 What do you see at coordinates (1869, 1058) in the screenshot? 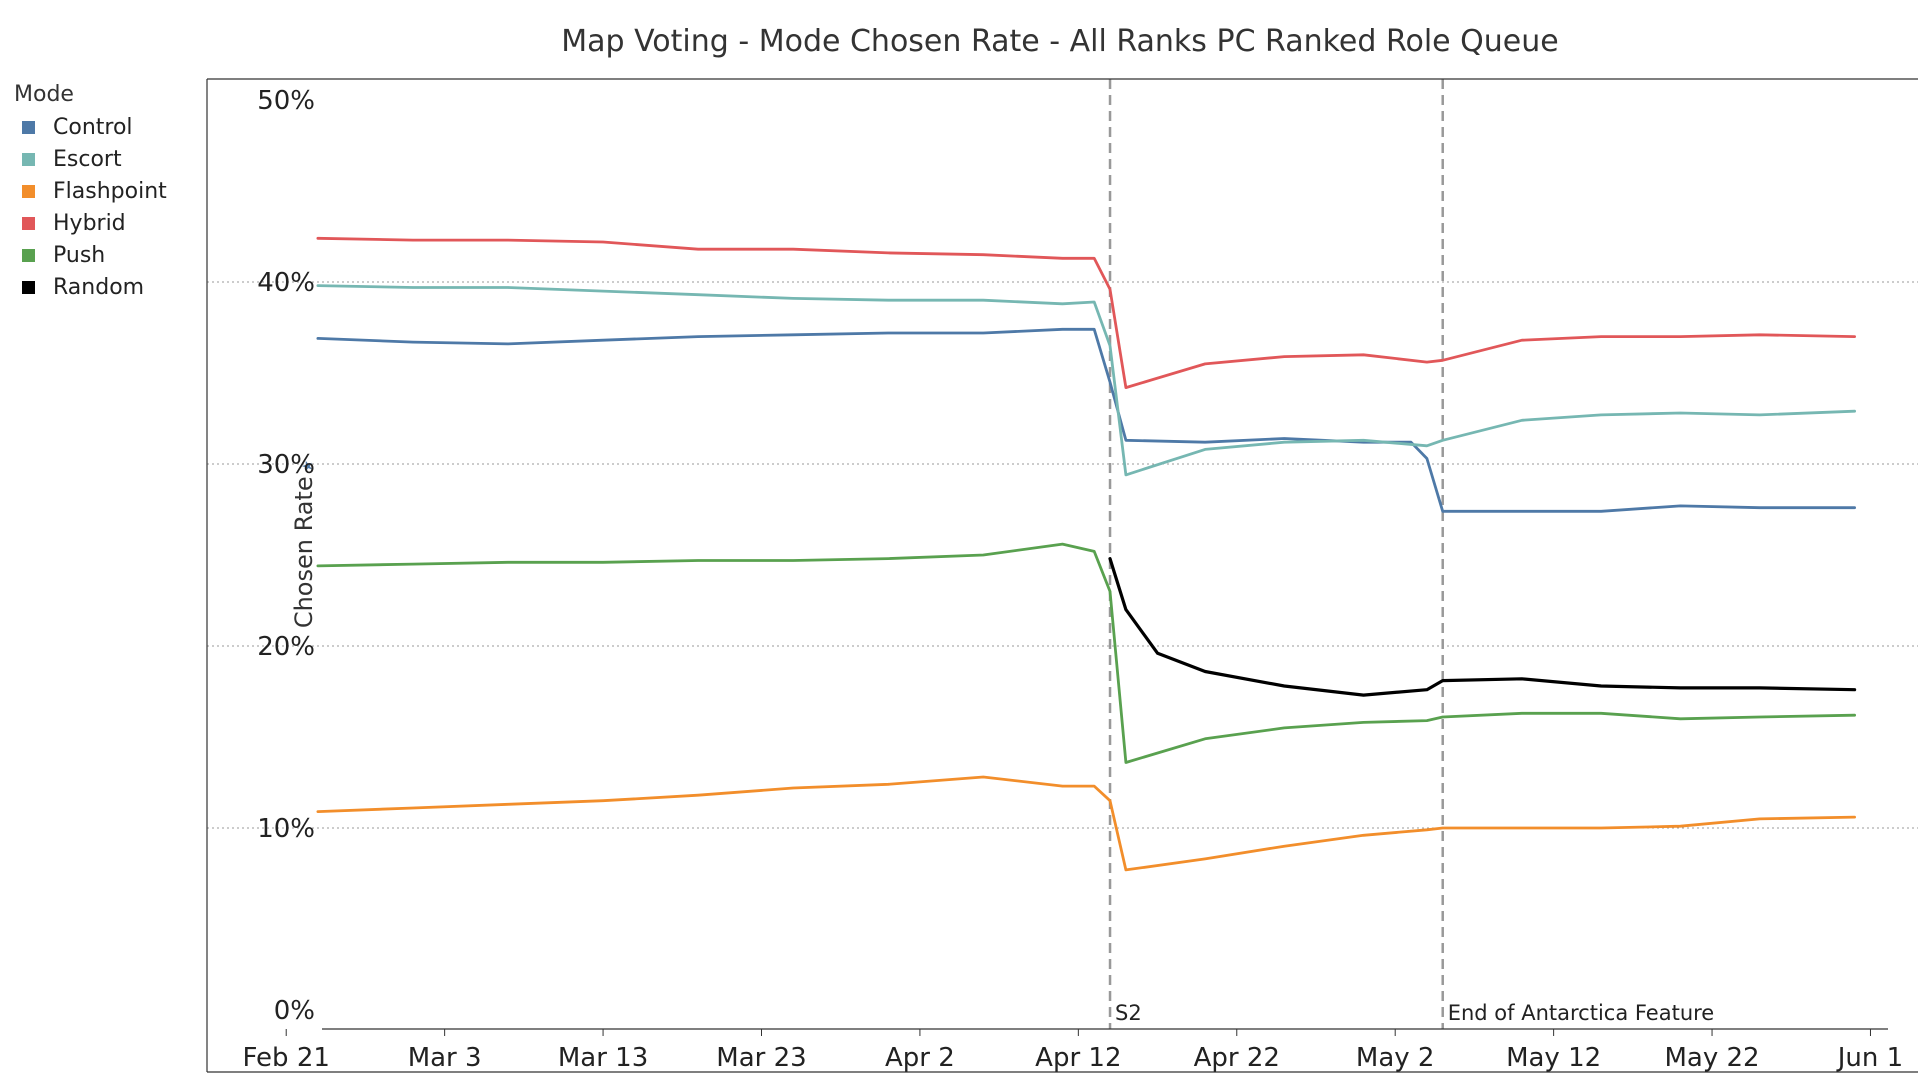
I see `x-tick-label: Jun 1` at bounding box center [1869, 1058].